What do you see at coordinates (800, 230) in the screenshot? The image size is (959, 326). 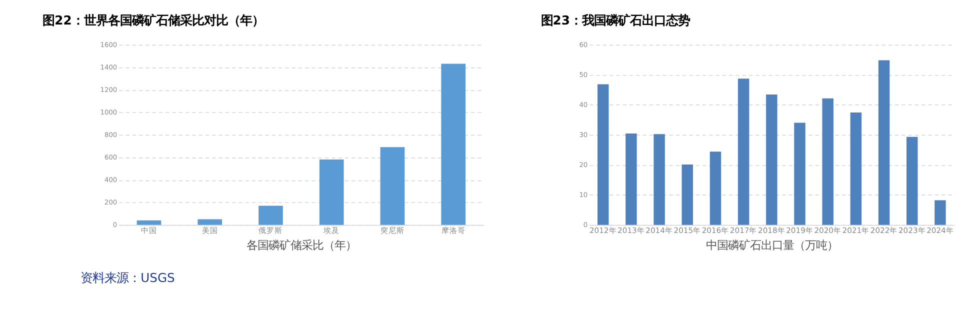 I see `x-tick-label: 2019年` at bounding box center [800, 230].